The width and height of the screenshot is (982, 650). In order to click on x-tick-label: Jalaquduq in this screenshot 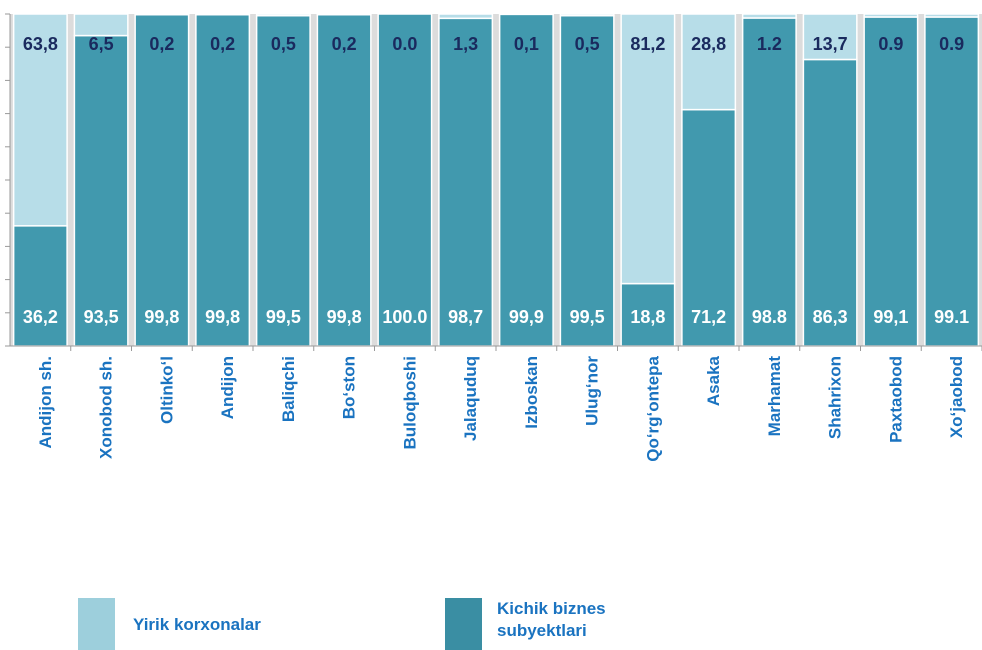, I will do `click(470, 398)`.